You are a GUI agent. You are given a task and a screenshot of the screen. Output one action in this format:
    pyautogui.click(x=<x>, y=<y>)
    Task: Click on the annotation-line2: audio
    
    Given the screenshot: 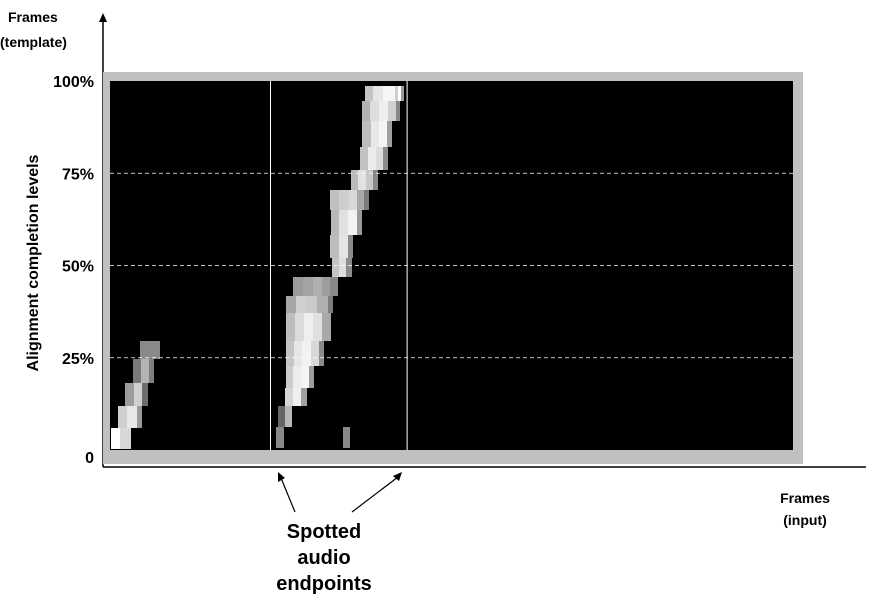 What is the action you would take?
    pyautogui.click(x=323, y=558)
    